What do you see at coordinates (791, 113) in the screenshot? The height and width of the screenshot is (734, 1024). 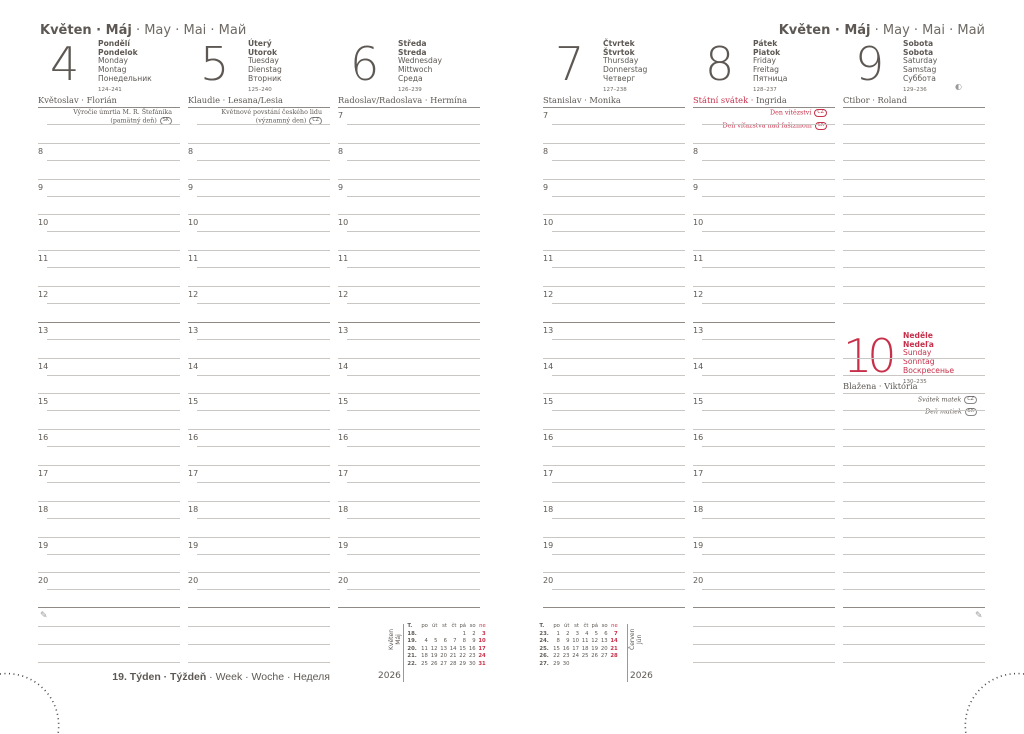 I see `holiday-note-text: Den vítězství` at bounding box center [791, 113].